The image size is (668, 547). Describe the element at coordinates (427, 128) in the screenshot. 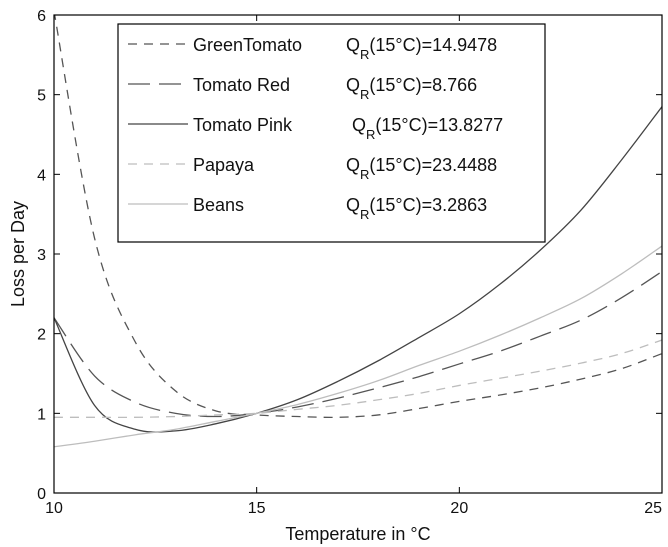

I see `legend-q-value-2: QR(15°C)=13.8277` at that location.